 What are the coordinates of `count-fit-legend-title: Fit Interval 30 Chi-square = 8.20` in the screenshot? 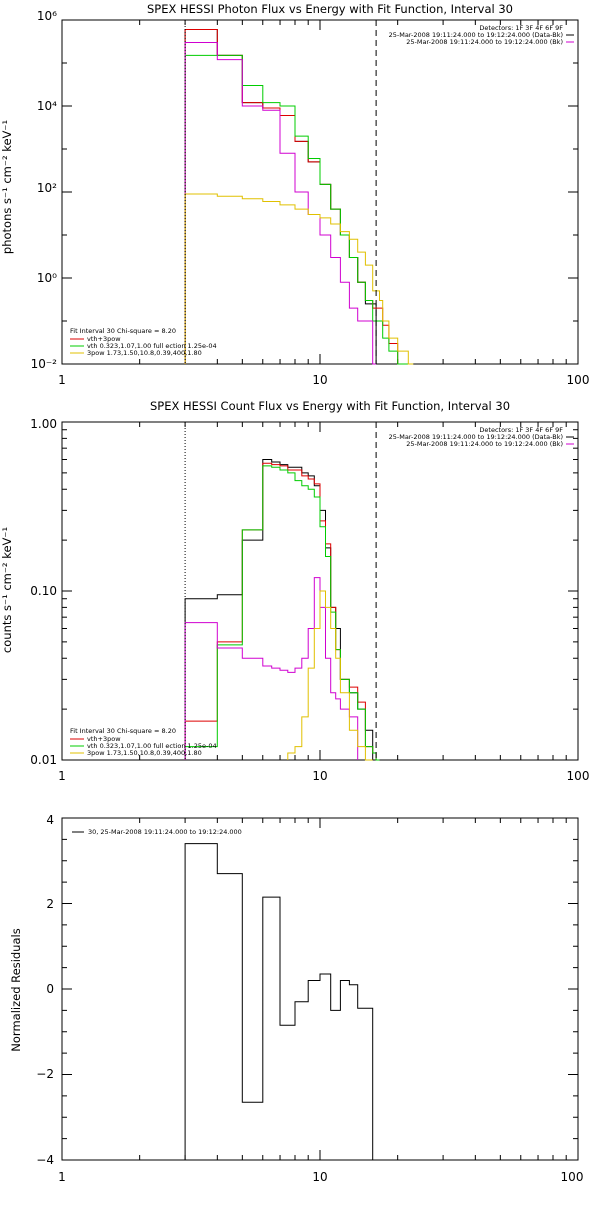 It's located at (123, 731).